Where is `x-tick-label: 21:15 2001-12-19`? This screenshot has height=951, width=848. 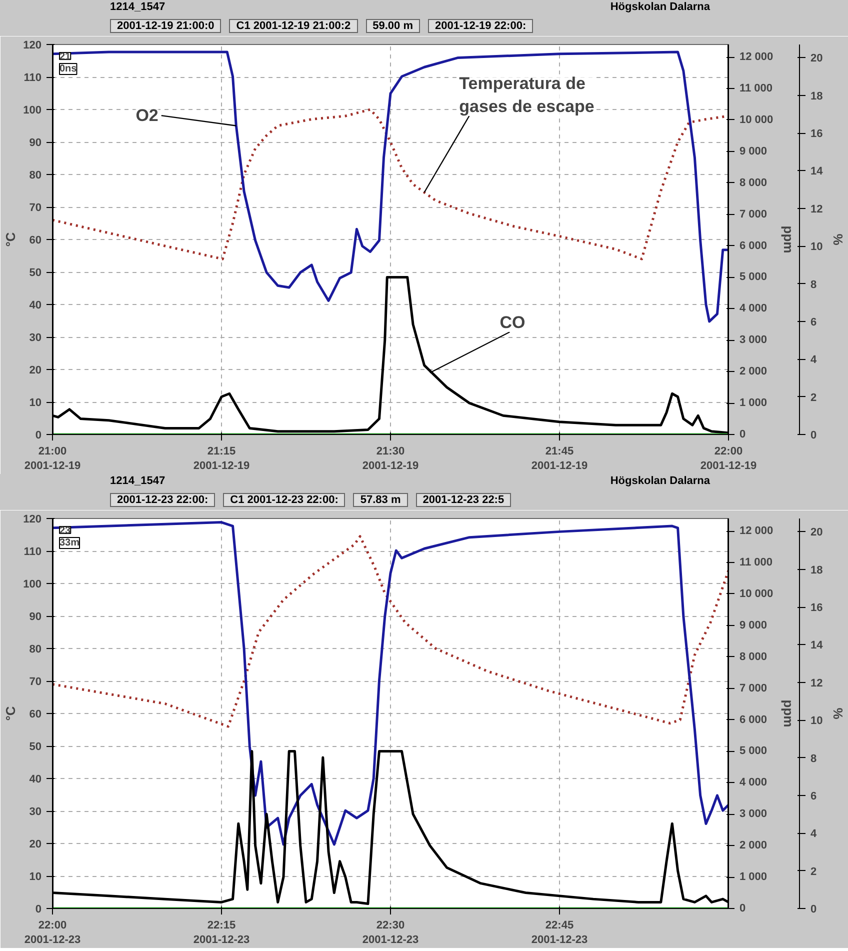 x-tick-label: 21:15 2001-12-19 is located at coordinates (221, 459).